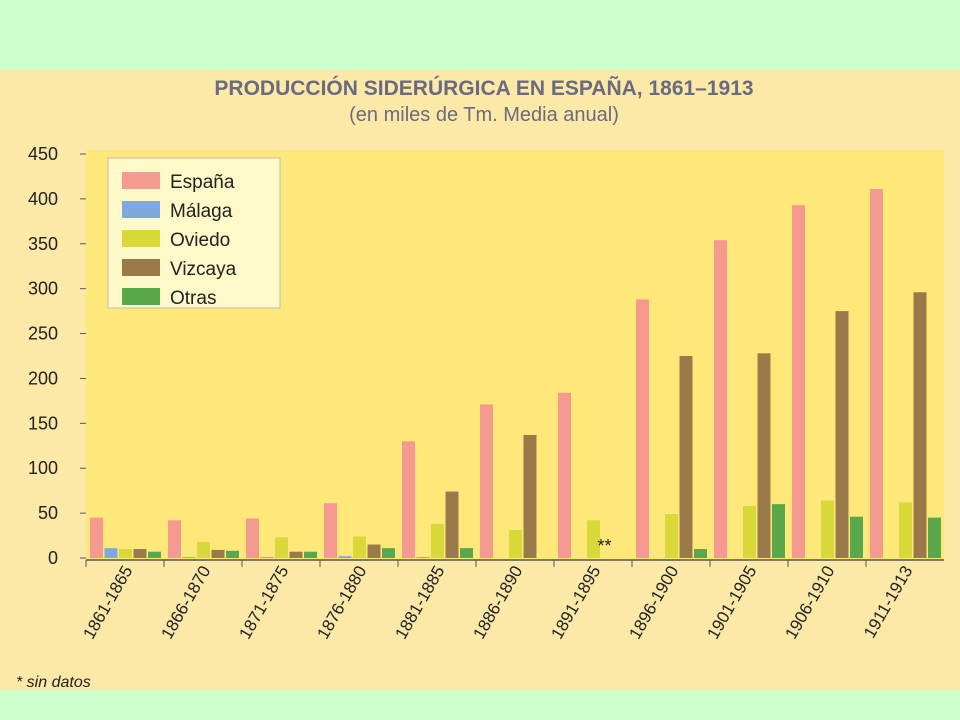  What do you see at coordinates (43, 289) in the screenshot?
I see `y-tick-label: 300` at bounding box center [43, 289].